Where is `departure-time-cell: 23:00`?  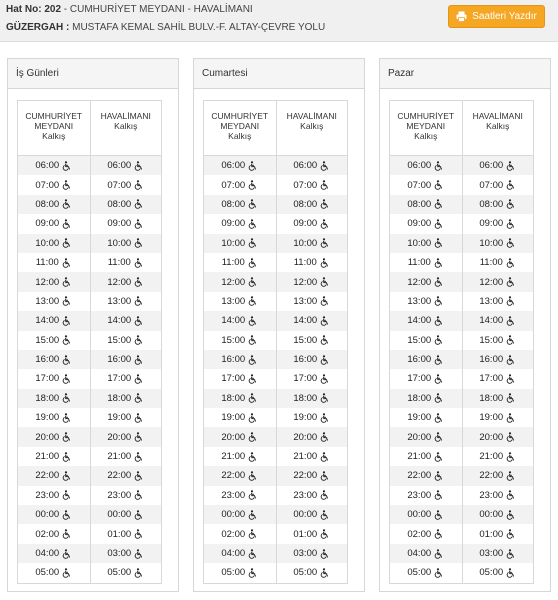
departure-time-cell: 23:00 is located at coordinates (311, 495).